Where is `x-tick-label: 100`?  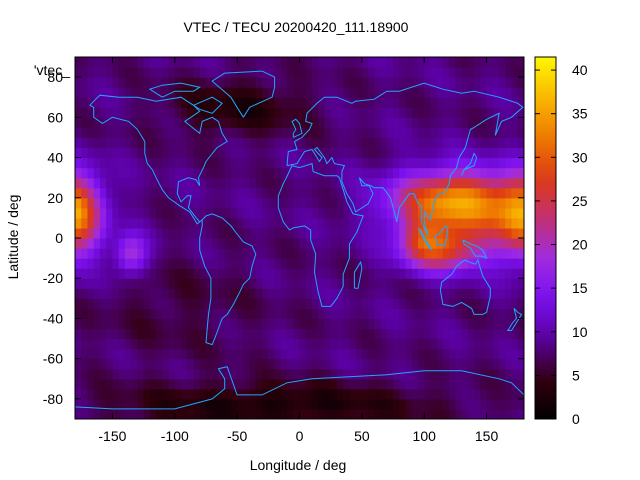
x-tick-label: 100 is located at coordinates (425, 436).